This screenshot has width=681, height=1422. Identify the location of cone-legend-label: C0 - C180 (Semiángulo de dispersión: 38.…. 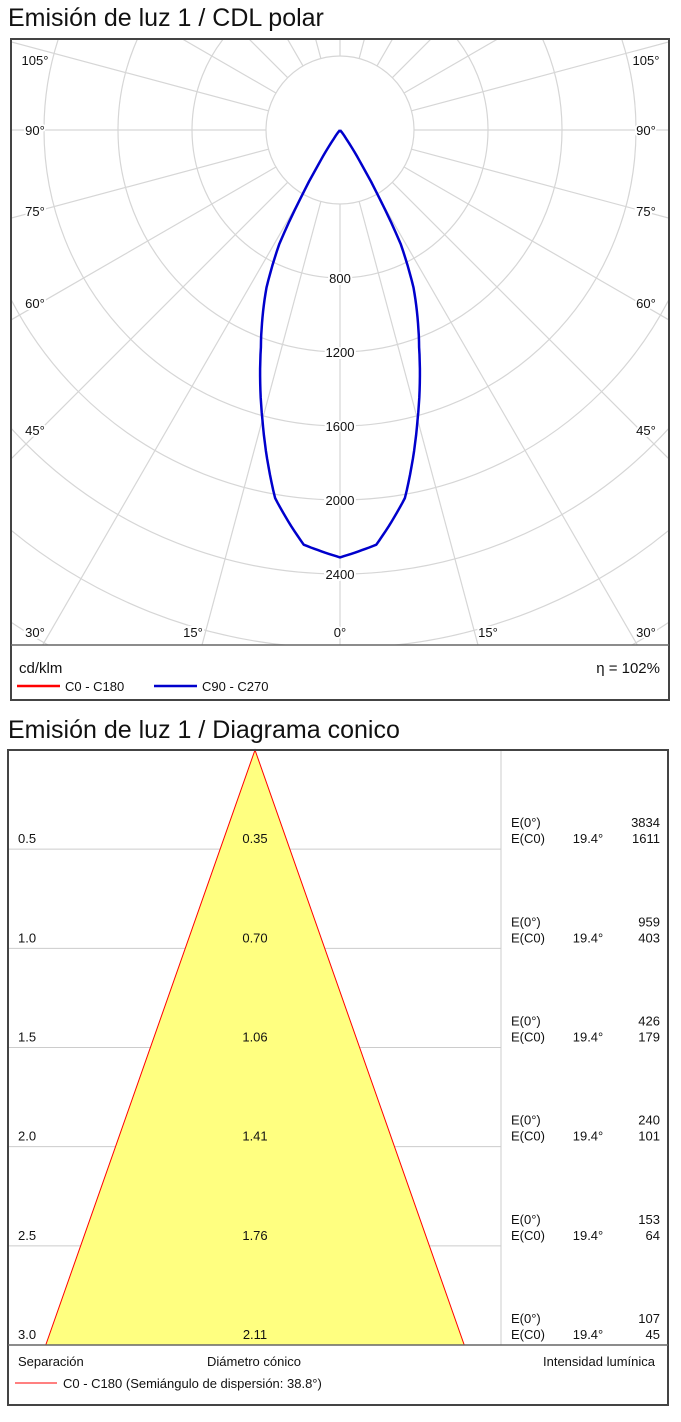
(192, 1383).